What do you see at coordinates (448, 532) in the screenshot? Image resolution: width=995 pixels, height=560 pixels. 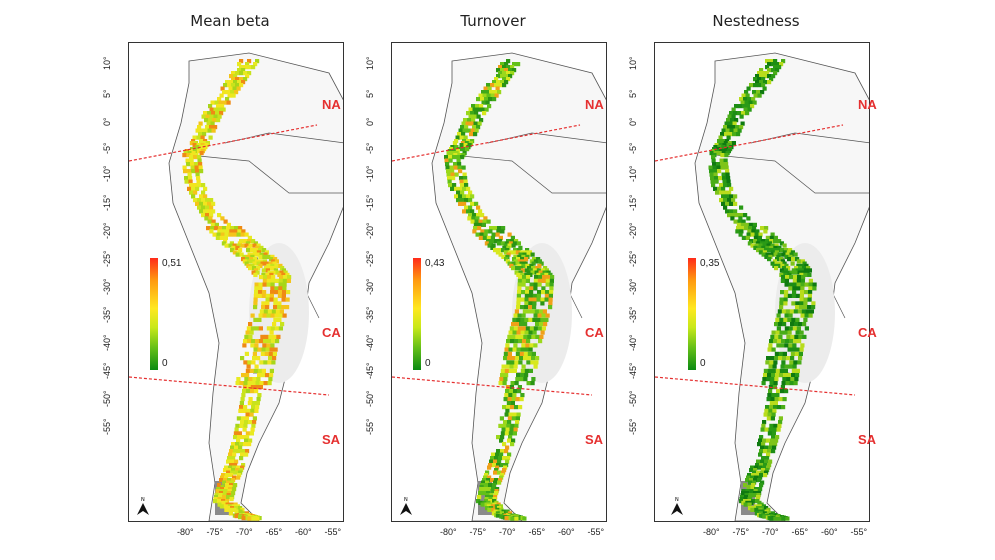 I see `lon-tick-label: -80°` at bounding box center [448, 532].